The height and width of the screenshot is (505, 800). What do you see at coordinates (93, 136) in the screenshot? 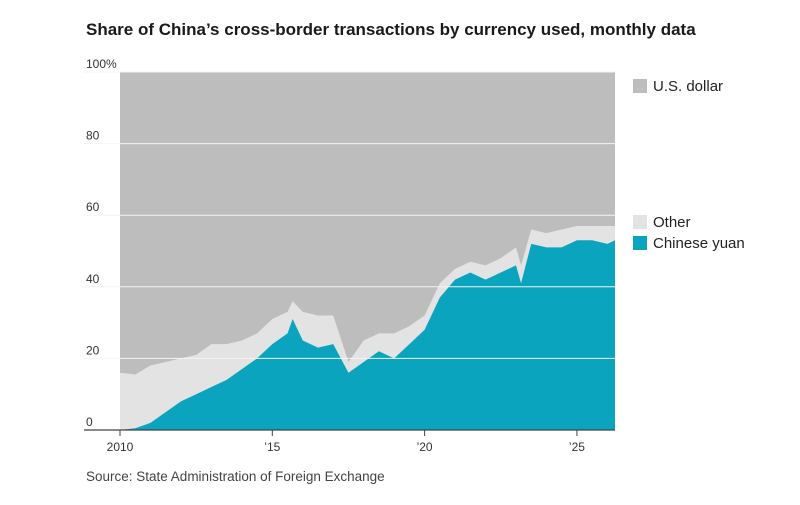
I see `y-tick-label: 80` at bounding box center [93, 136].